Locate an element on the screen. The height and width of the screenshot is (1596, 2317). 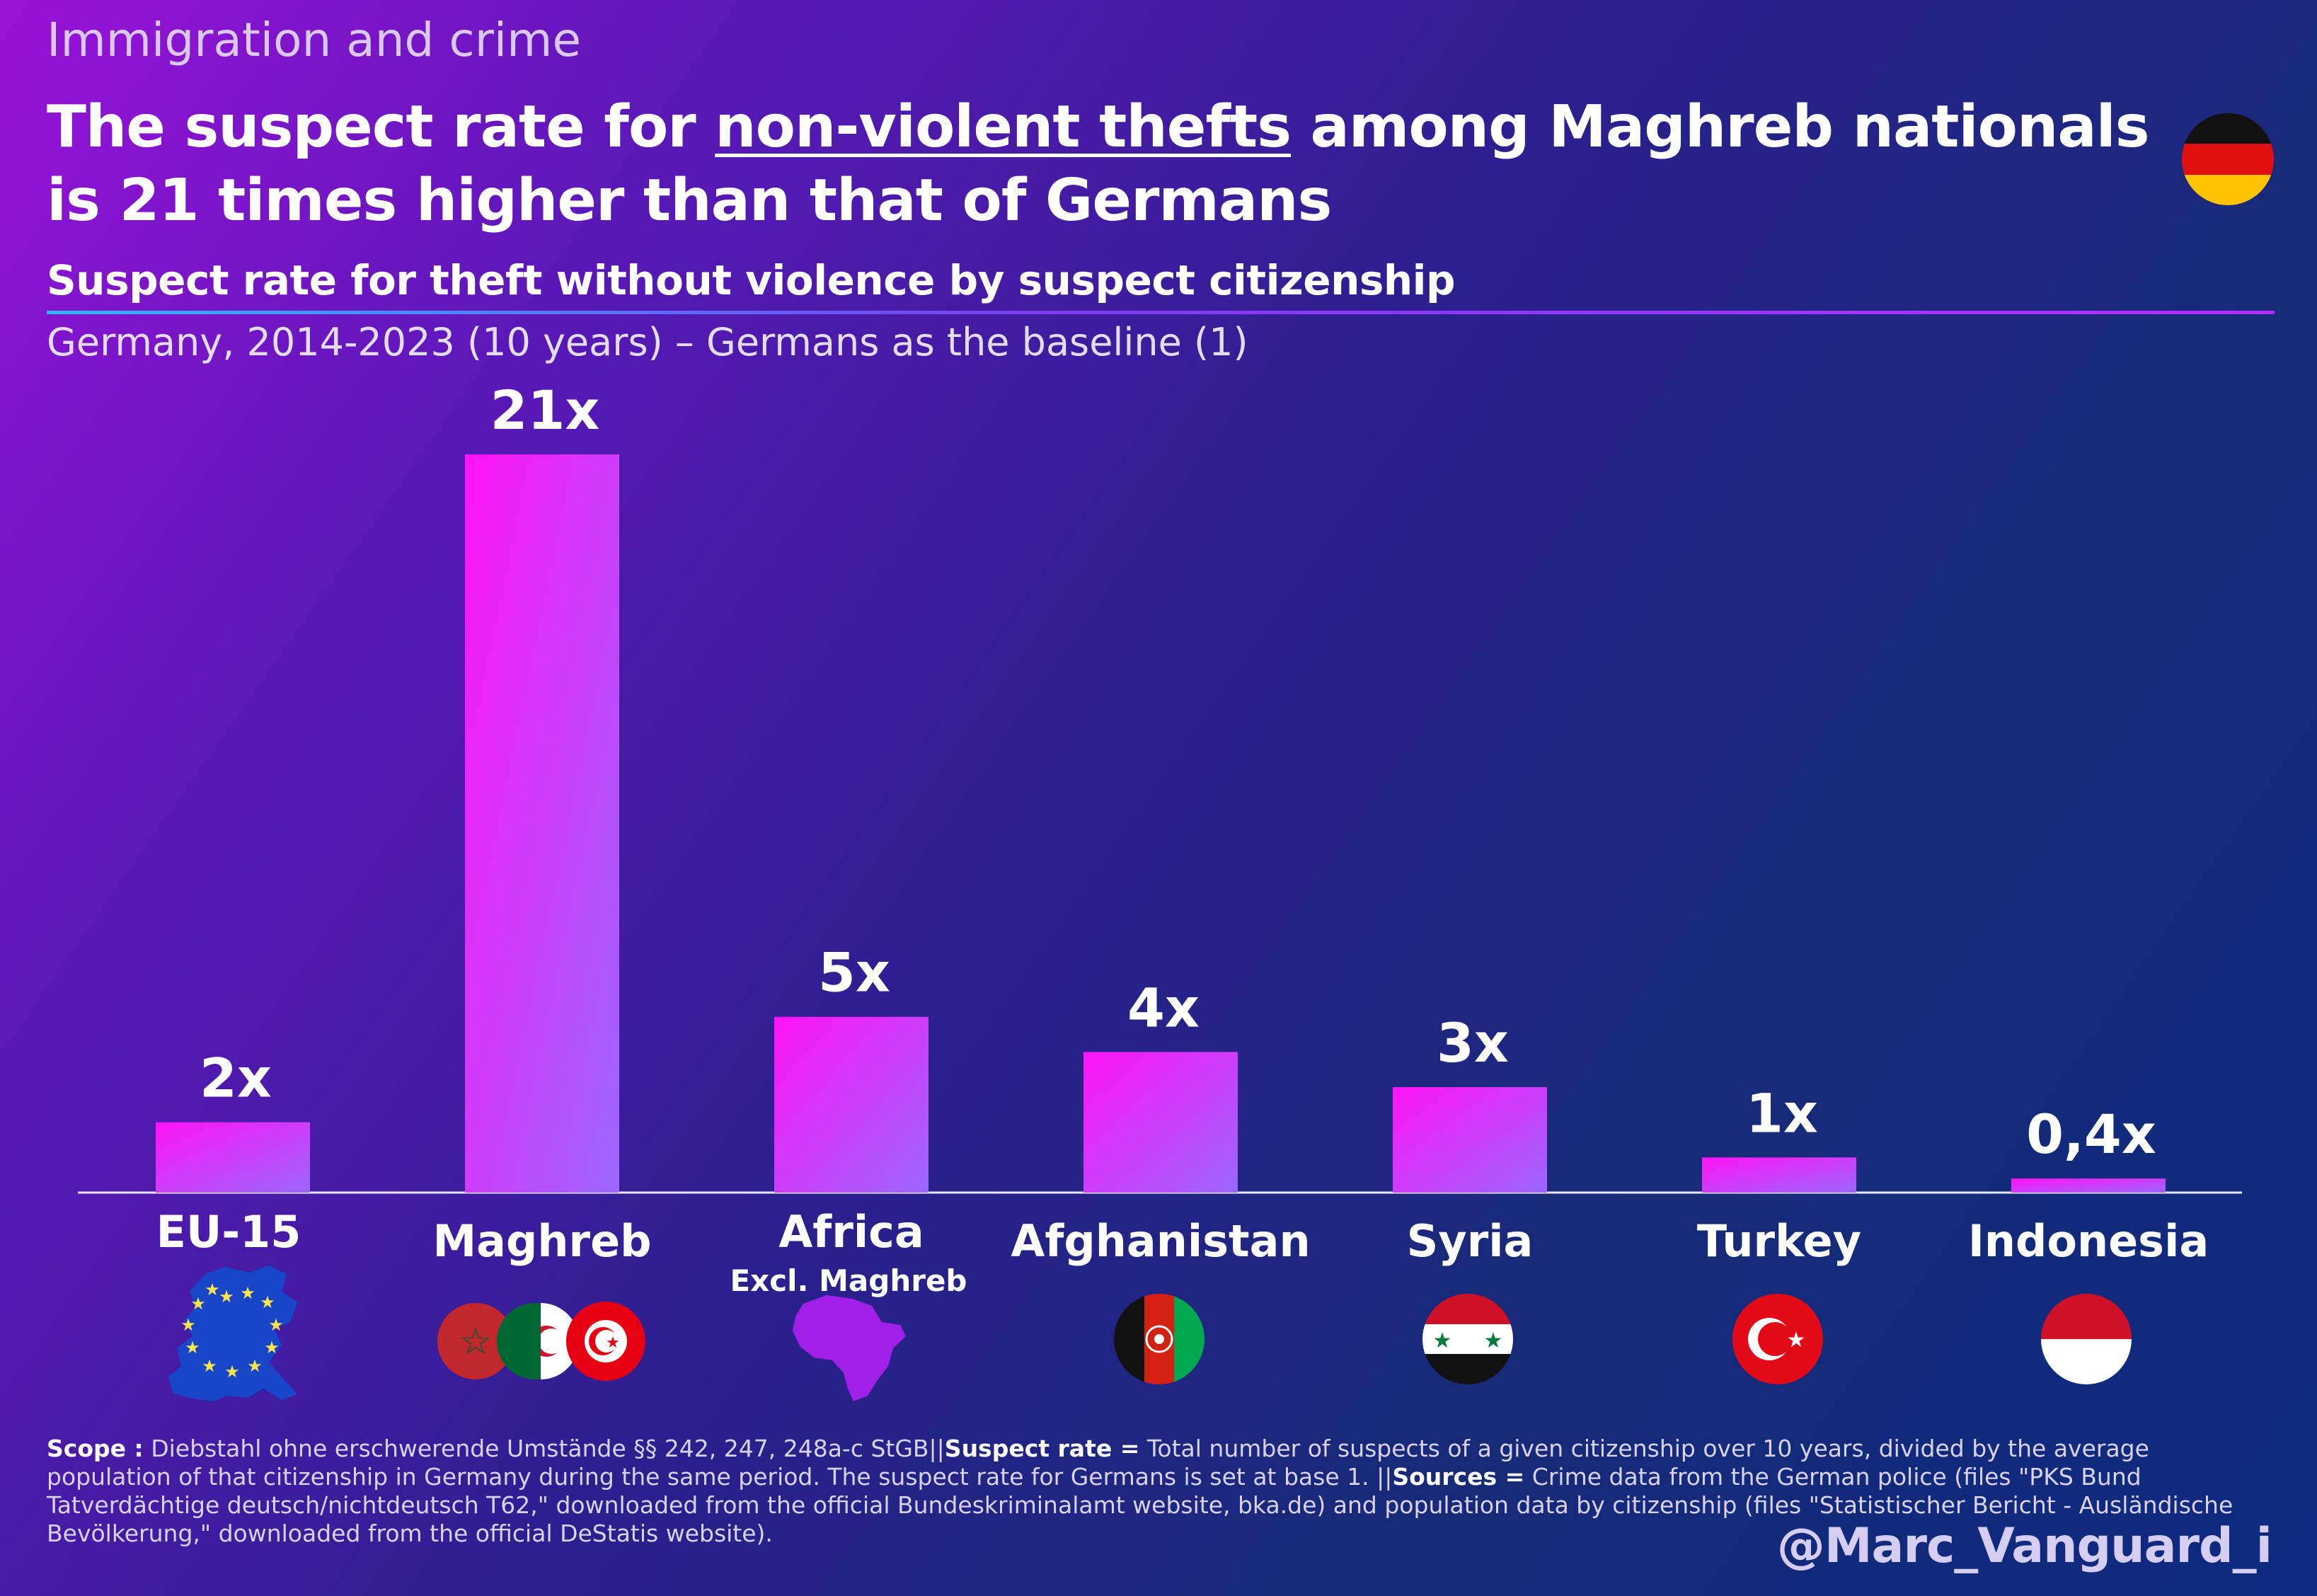
data-label: 2x is located at coordinates (236, 1078).